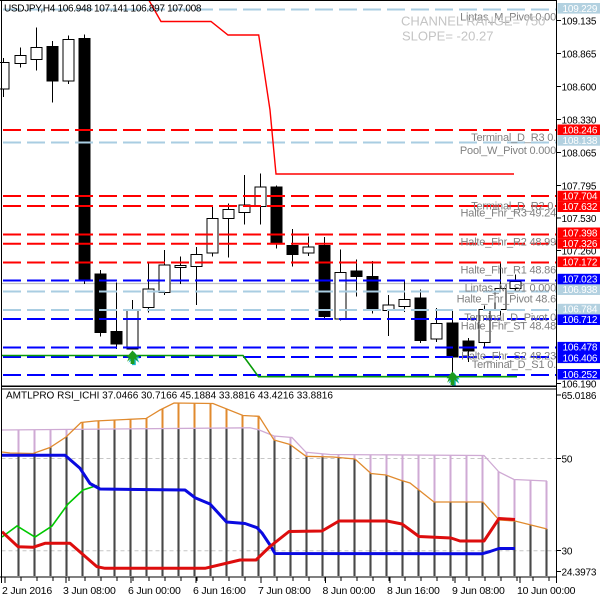 The image size is (600, 600). What do you see at coordinates (567, 459) in the screenshot?
I see `svg-text: 50` at bounding box center [567, 459].